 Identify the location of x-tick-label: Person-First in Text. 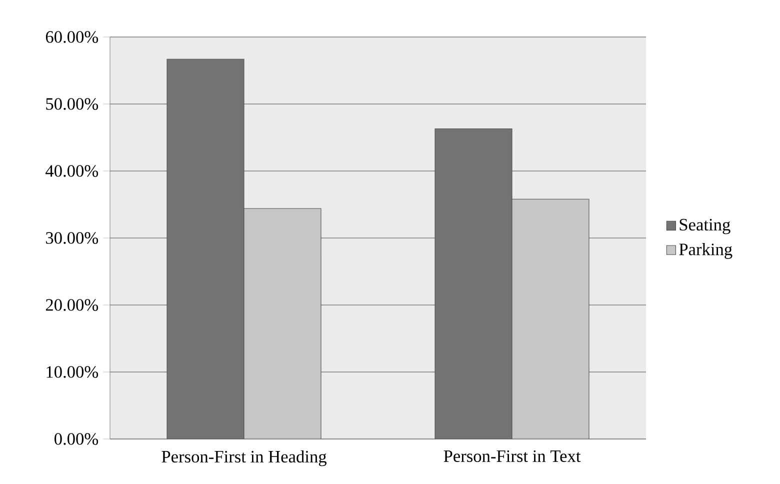
(512, 456).